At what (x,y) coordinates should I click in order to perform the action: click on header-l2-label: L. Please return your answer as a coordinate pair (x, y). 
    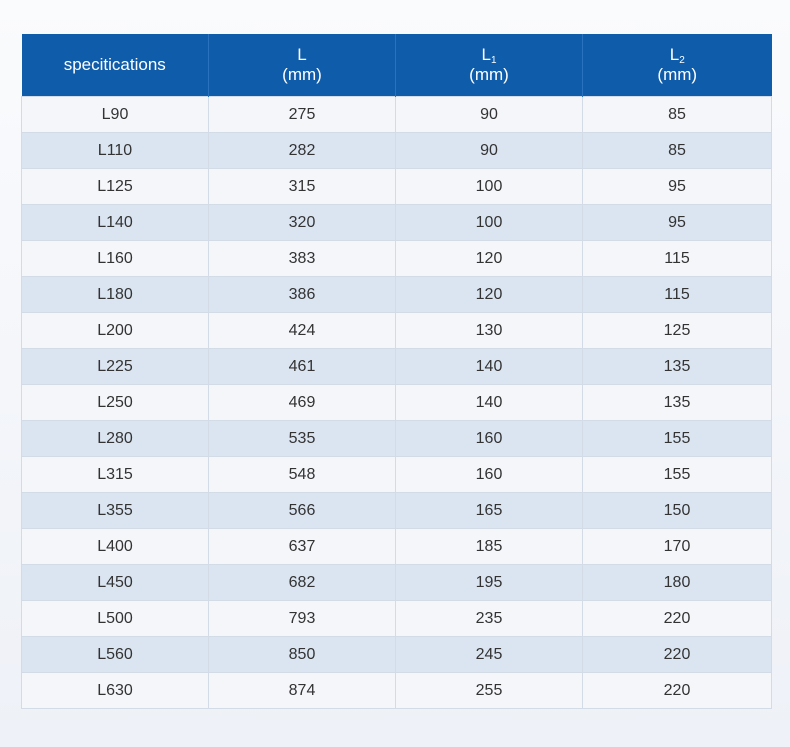
    Looking at the image, I should click on (674, 54).